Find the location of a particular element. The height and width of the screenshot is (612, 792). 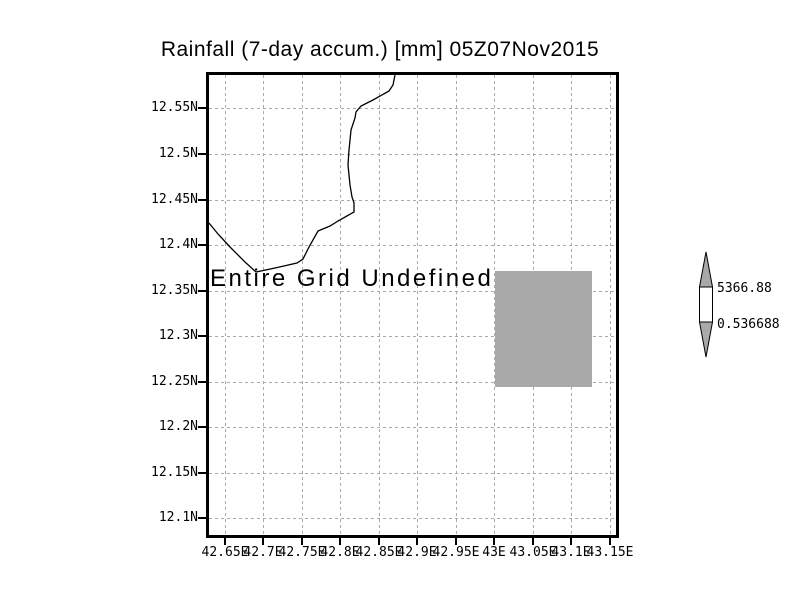

x-axis-tick-label: 43E is located at coordinates (494, 552).